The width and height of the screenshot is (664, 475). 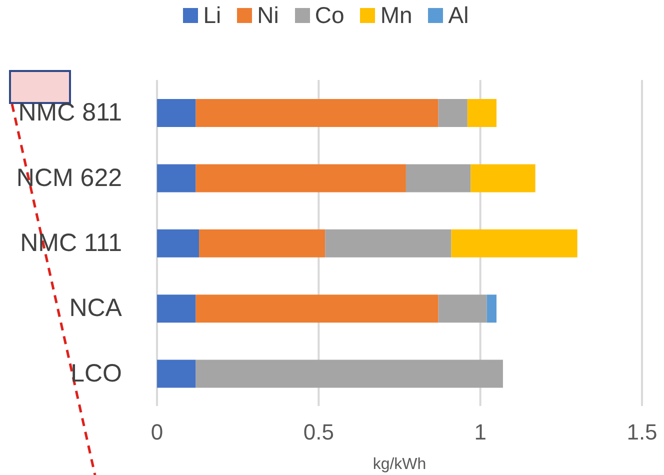 I want to click on y-tick-label: LCO, so click(x=96, y=373).